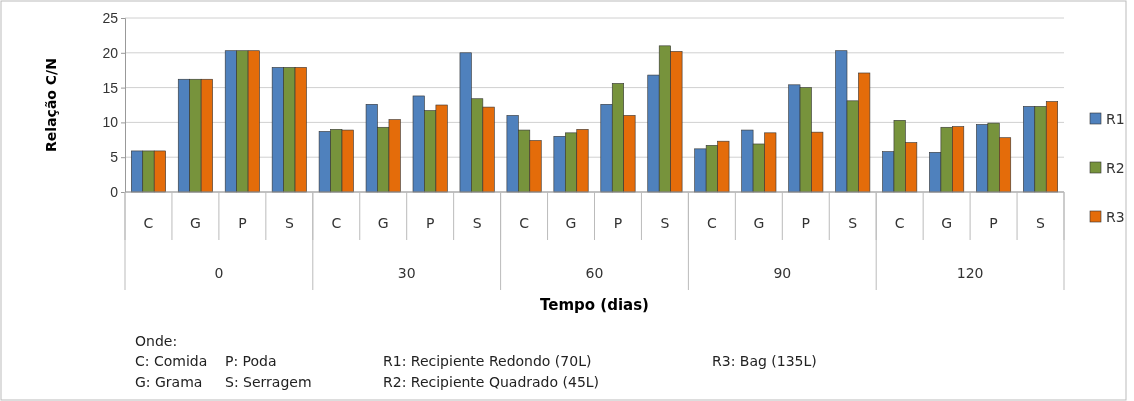 The height and width of the screenshot is (401, 1134). What do you see at coordinates (1115, 217) in the screenshot?
I see `legend-label: R3` at bounding box center [1115, 217].